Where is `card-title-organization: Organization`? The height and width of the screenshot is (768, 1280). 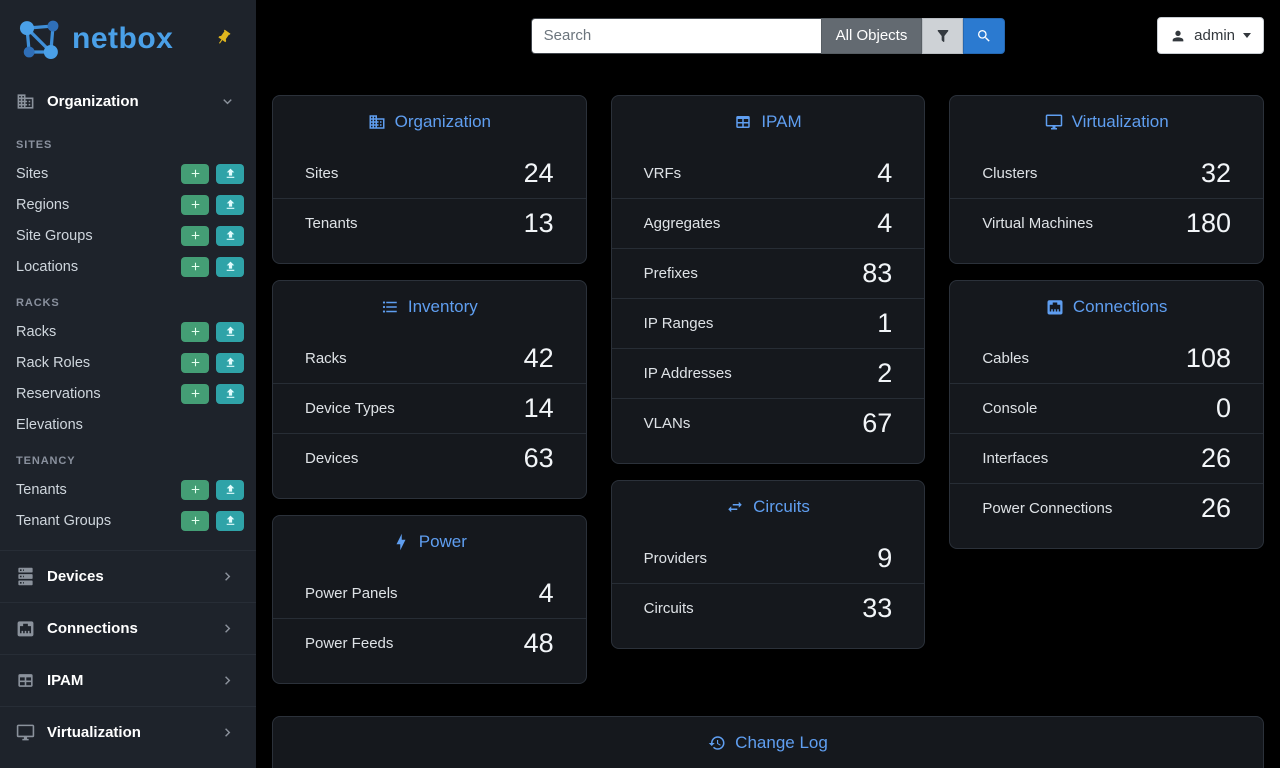 card-title-organization: Organization is located at coordinates (429, 122).